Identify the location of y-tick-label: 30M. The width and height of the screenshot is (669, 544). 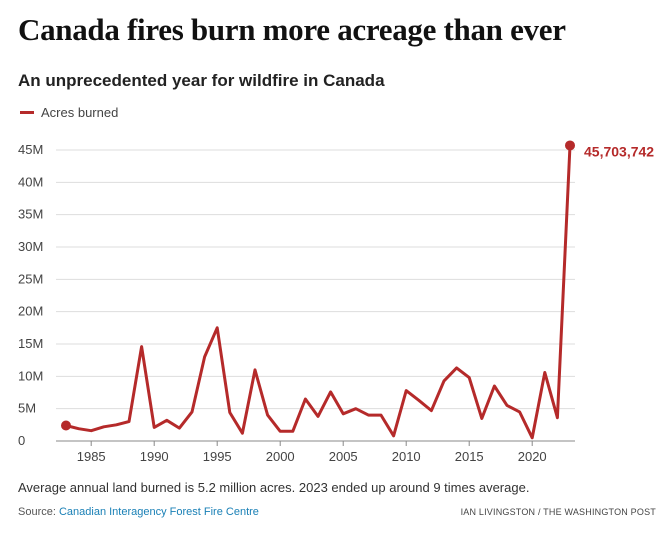
(30, 246).